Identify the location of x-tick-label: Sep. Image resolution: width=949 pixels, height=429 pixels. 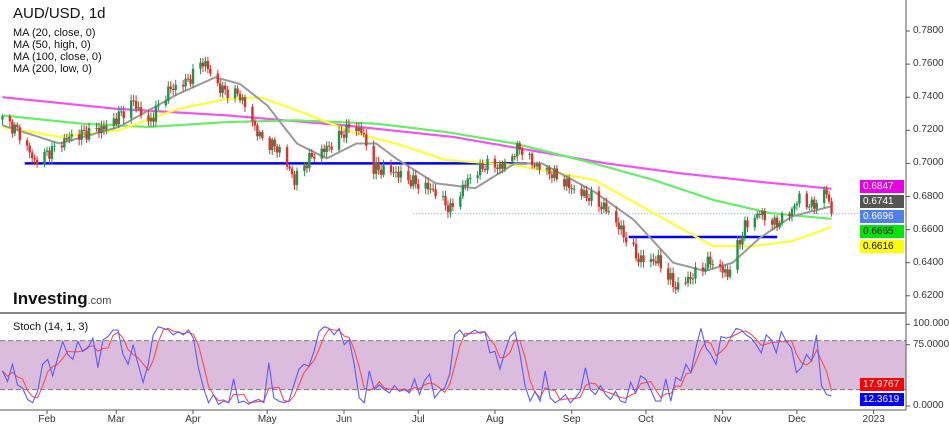
(571, 419).